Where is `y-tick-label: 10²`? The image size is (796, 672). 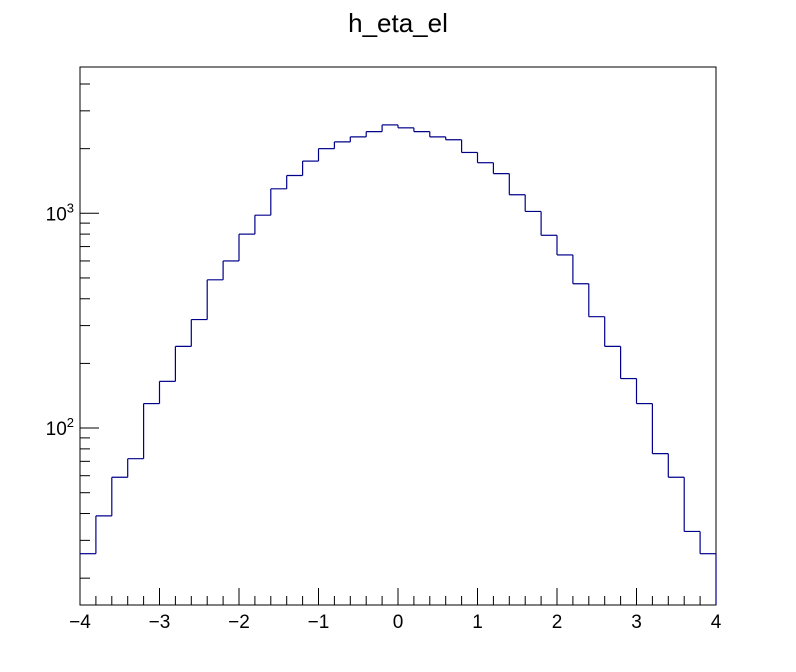
y-tick-label: 10² is located at coordinates (60, 427).